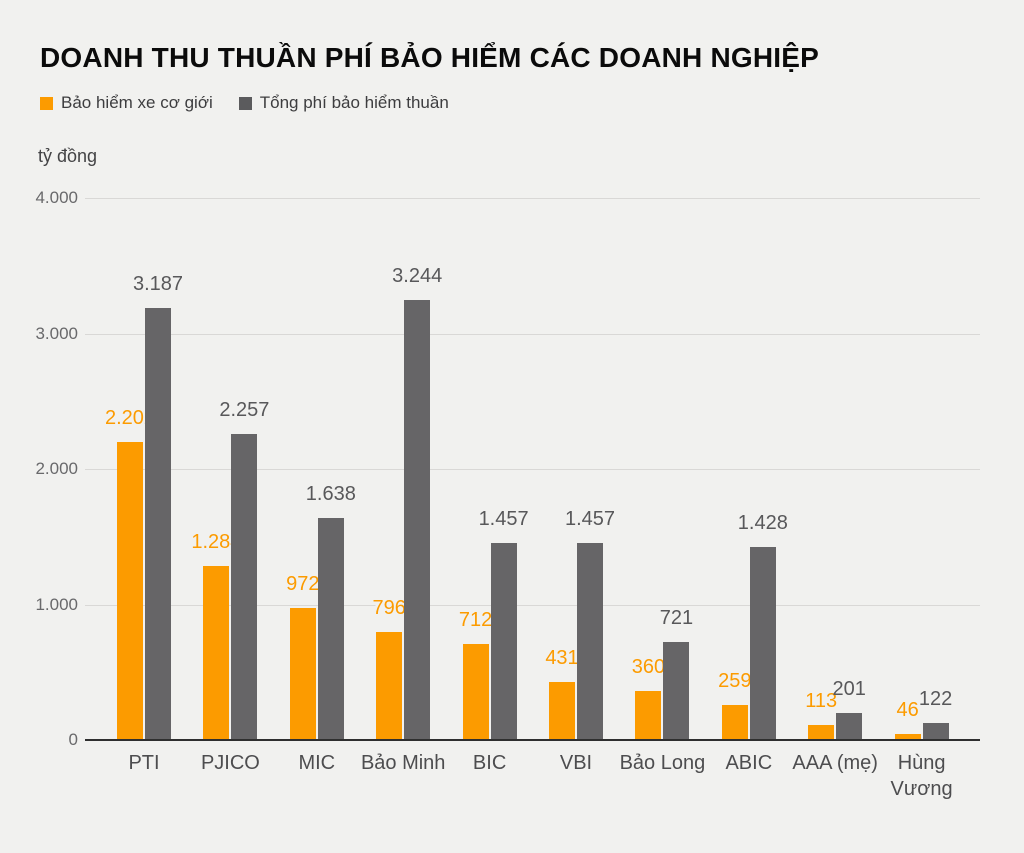  What do you see at coordinates (303, 584) in the screenshot?
I see `value-label-motor-insurance: 972` at bounding box center [303, 584].